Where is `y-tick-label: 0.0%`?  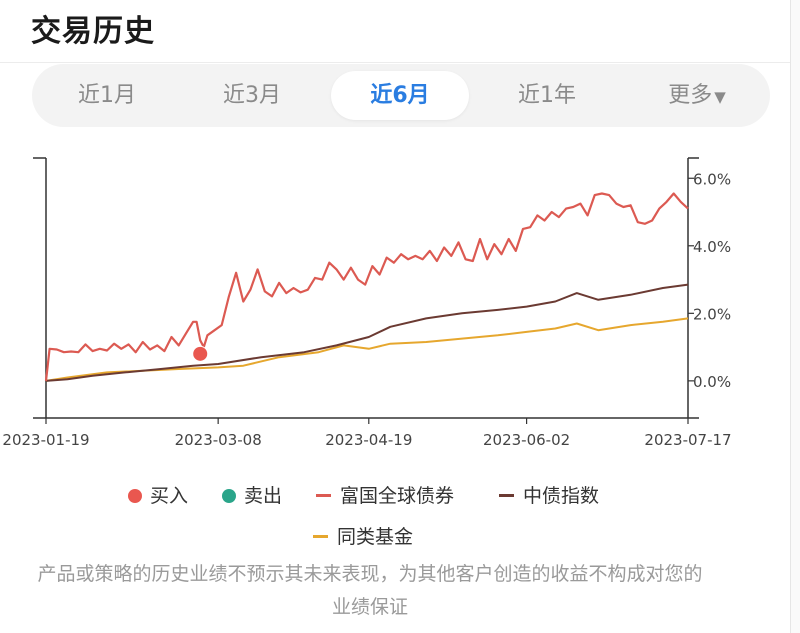
y-tick-label: 0.0% is located at coordinates (712, 382).